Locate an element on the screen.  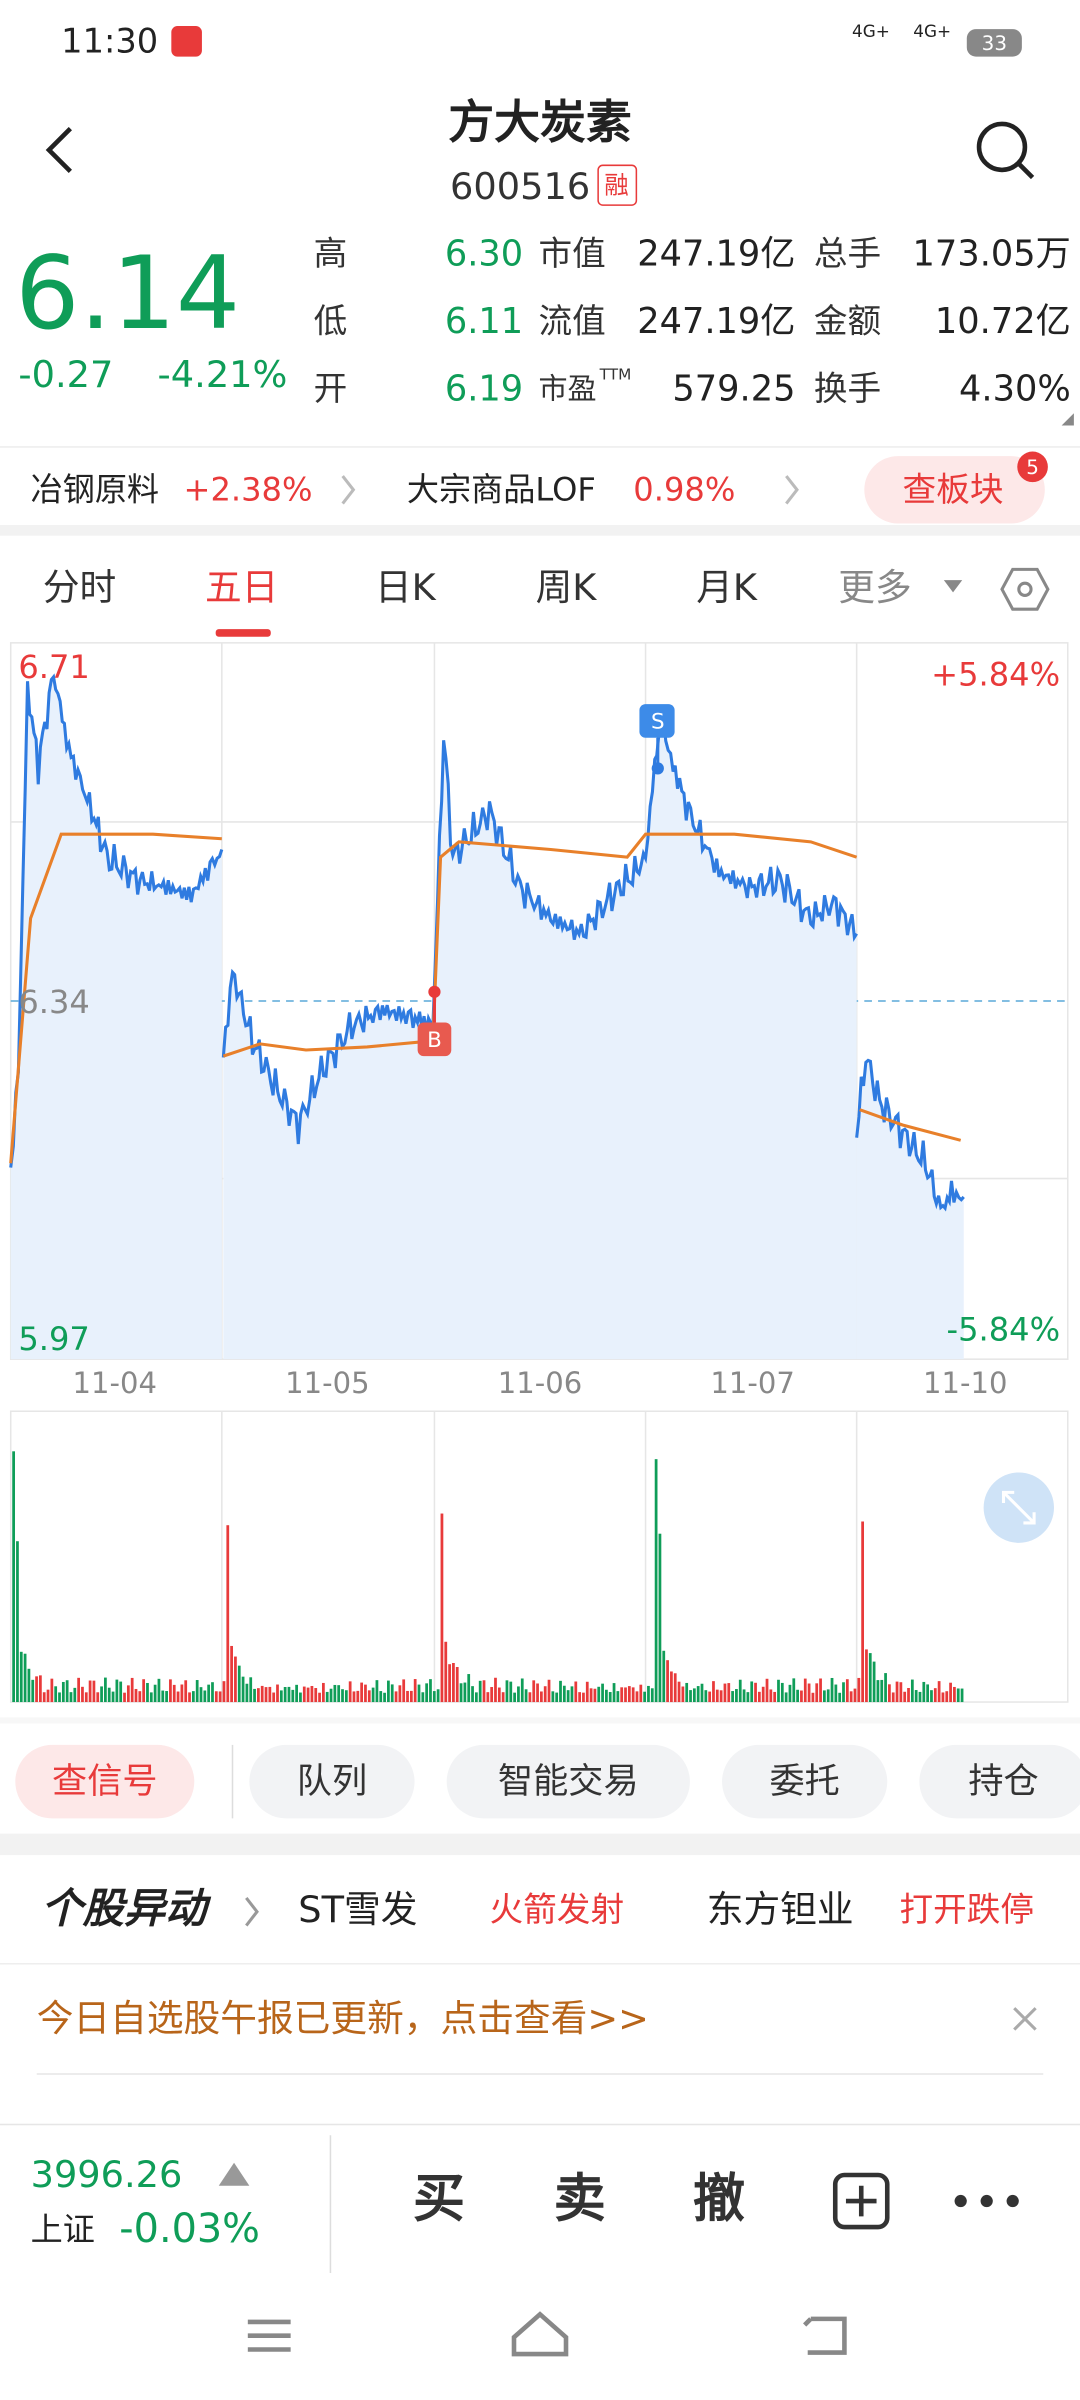
back-button is located at coordinates (58, 150).